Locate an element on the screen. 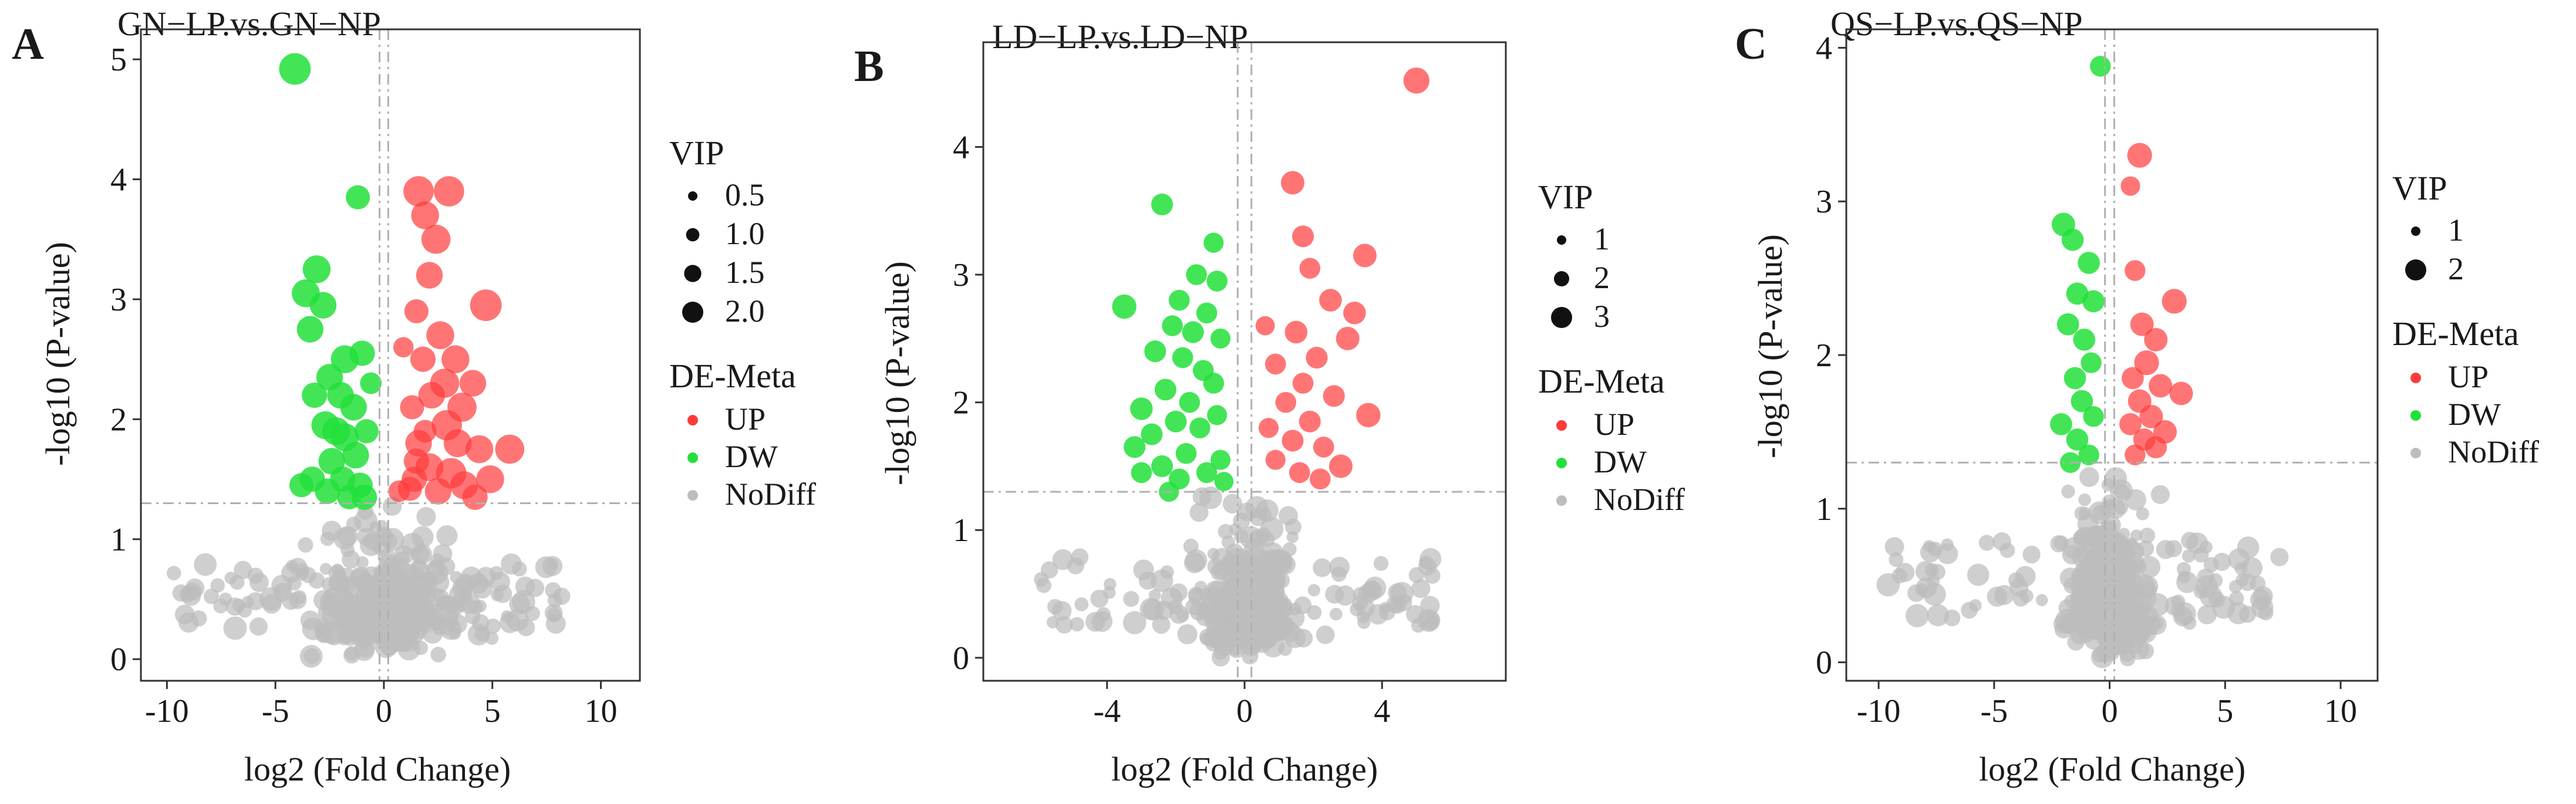  panel-c-title: QS−LP.vs.QS−NP is located at coordinates (1956, 24).